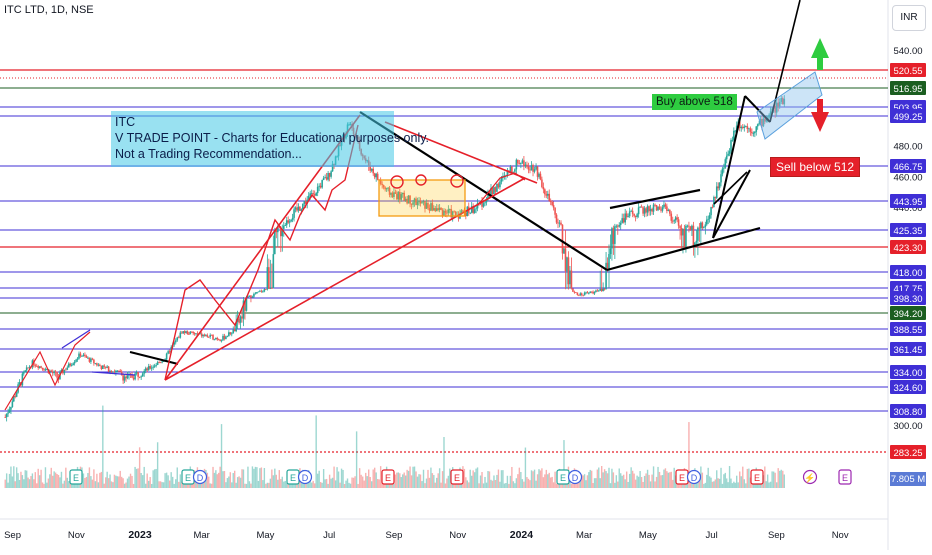 This screenshot has height=555, width=932. Describe the element at coordinates (907, 89) in the screenshot. I see `price-level-value: 516.95` at that location.